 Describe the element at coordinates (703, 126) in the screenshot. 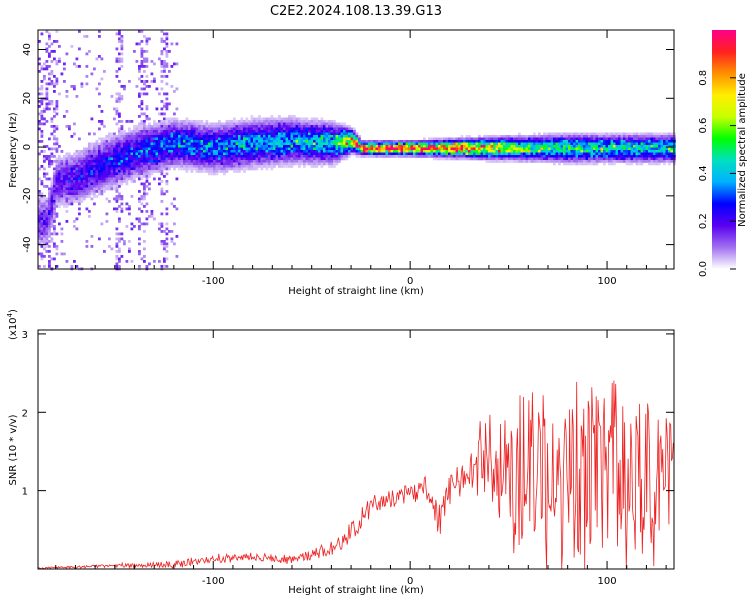

I see `colorbar-tick-label: 0.6` at that location.